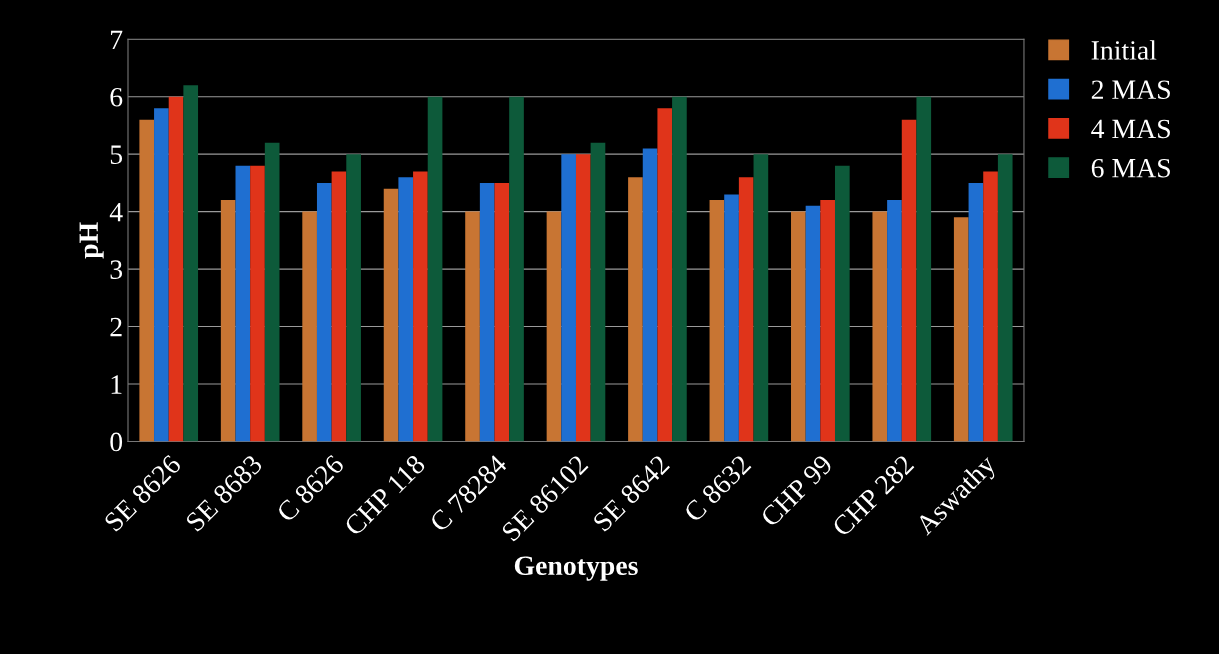 This screenshot has width=1219, height=654. Describe the element at coordinates (1124, 50) in the screenshot. I see `legend-label: Initial` at that location.